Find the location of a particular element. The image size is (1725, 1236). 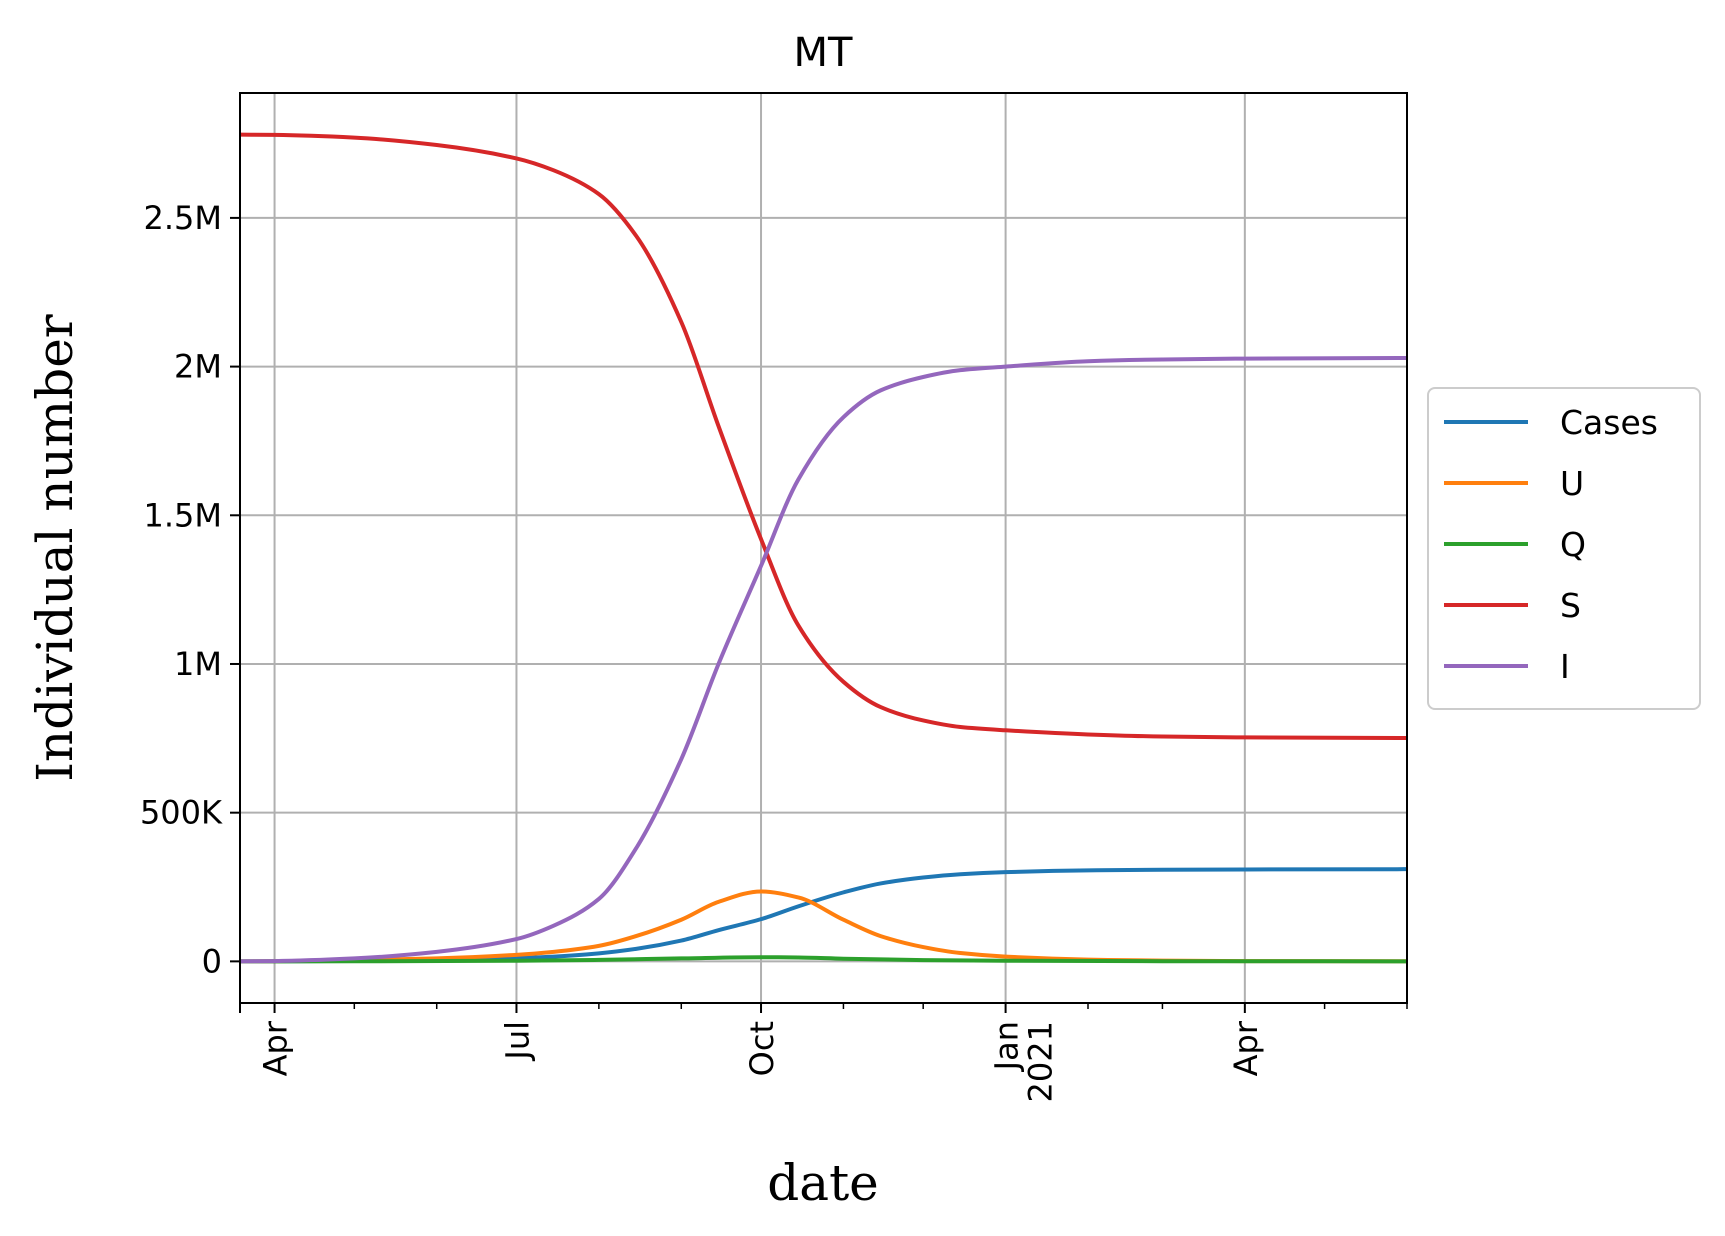

legend-label: U is located at coordinates (1572, 483).